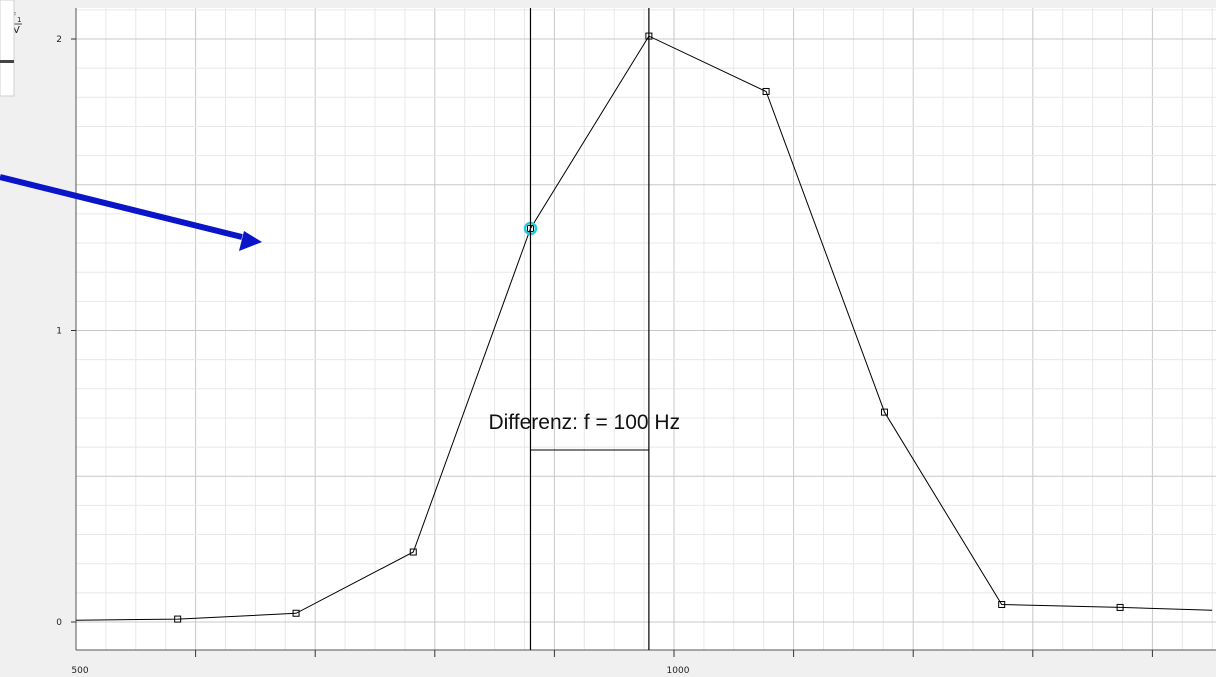 The height and width of the screenshot is (677, 1216). Describe the element at coordinates (7, 48) in the screenshot. I see `left-panel-fragment` at that location.